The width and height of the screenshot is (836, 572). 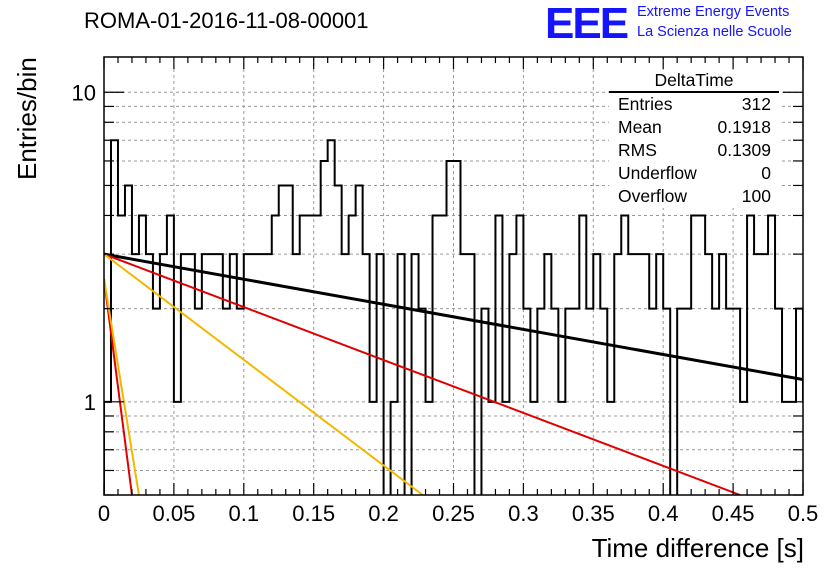 What do you see at coordinates (84, 92) in the screenshot?
I see `y-tick-label: 10` at bounding box center [84, 92].